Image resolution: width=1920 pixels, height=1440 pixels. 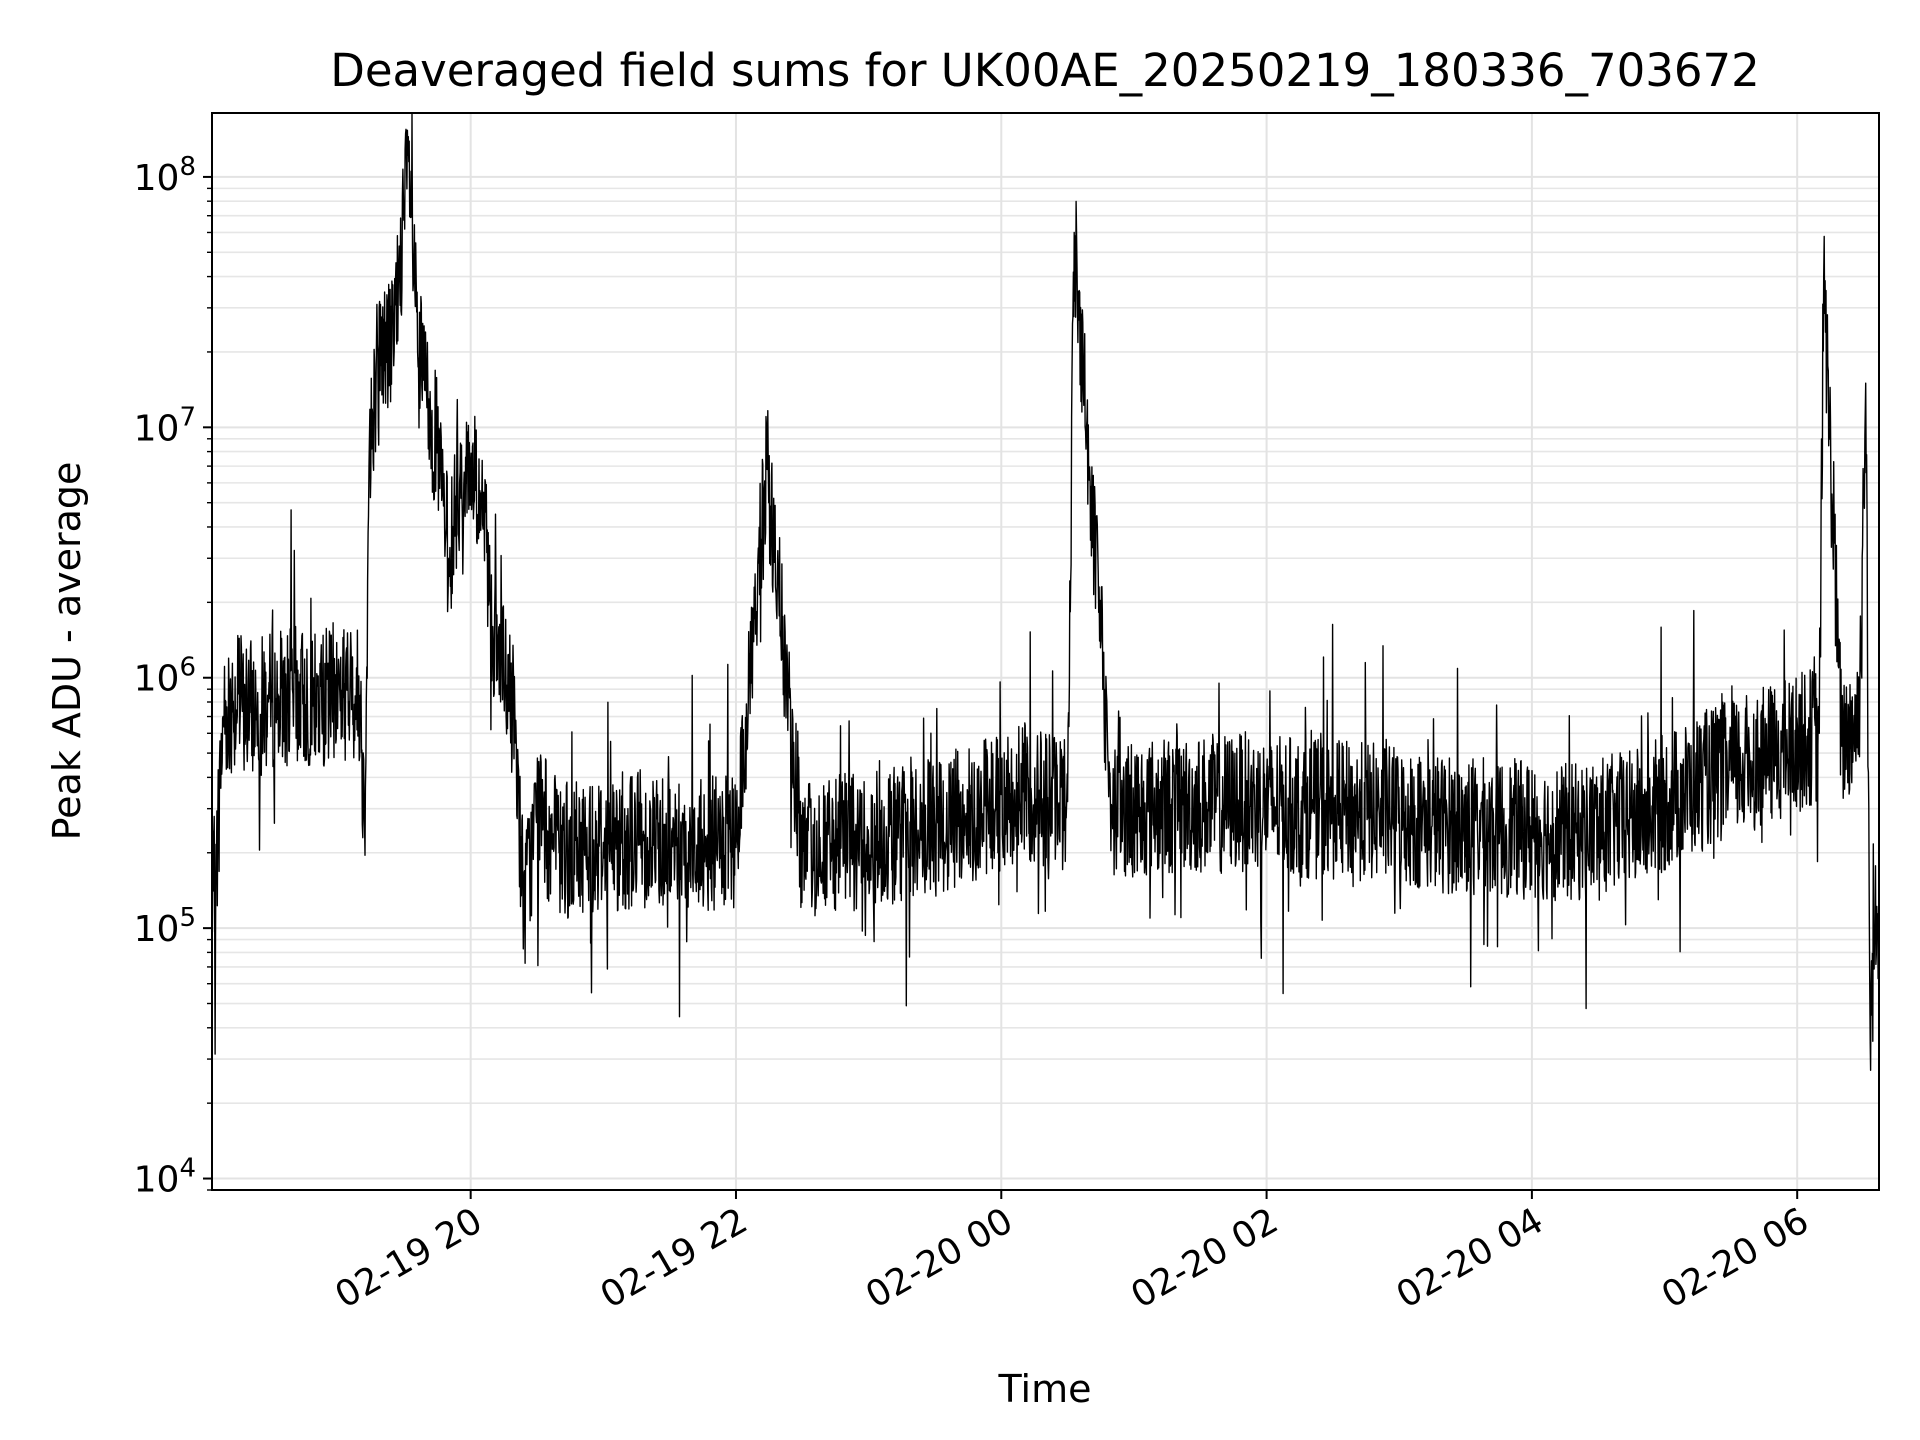 I want to click on x-axis-label: Time, so click(x=1045, y=1389).